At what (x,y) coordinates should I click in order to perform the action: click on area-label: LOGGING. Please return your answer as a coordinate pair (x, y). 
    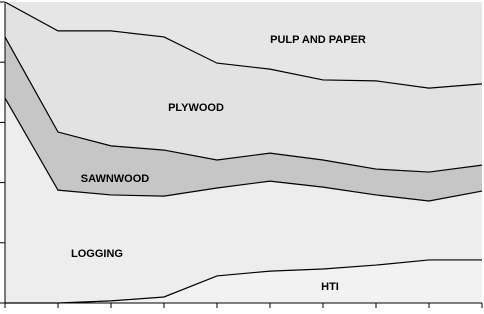
    Looking at the image, I should click on (97, 254).